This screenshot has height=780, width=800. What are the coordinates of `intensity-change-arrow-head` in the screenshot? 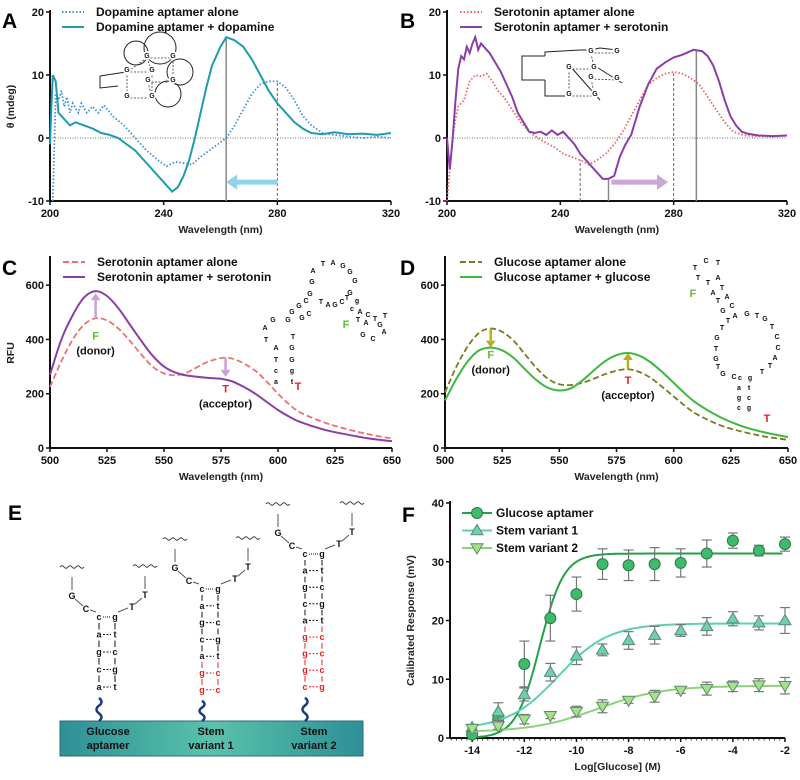 It's located at (225, 373).